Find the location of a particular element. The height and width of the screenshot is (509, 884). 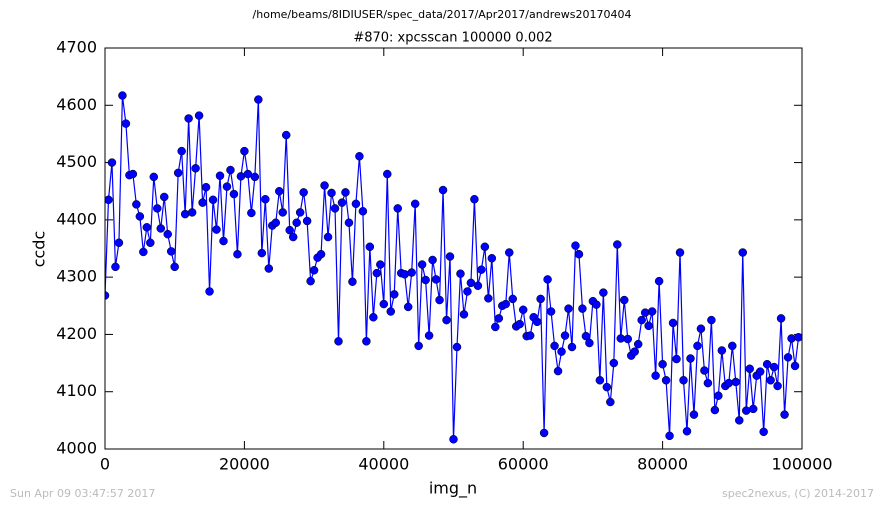

y-tick-label: 4100 is located at coordinates (76, 390).